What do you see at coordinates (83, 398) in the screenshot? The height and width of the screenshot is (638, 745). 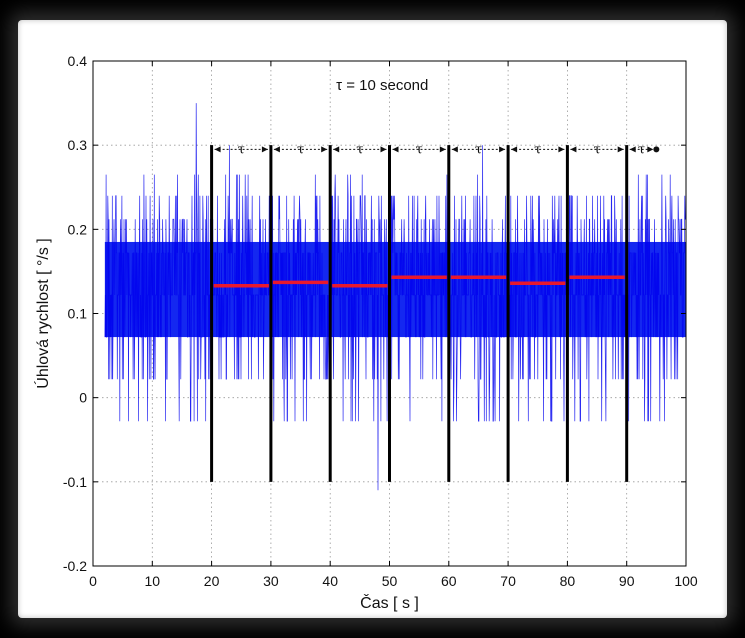 I see `y-tick-label: 0` at bounding box center [83, 398].